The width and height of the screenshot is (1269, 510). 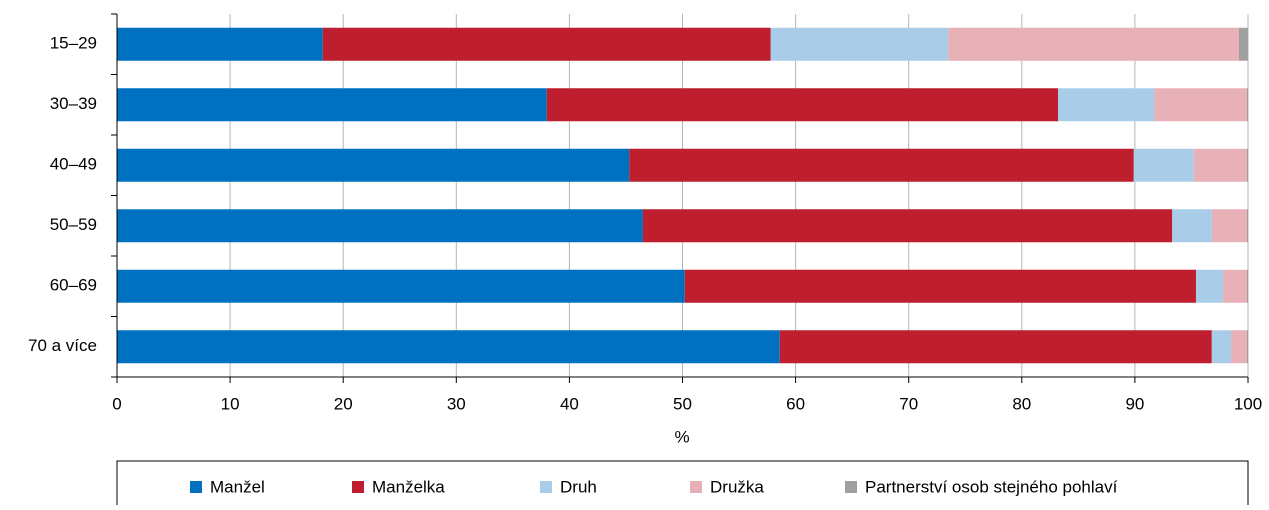 I want to click on x-tick-label: 60, so click(x=795, y=403).